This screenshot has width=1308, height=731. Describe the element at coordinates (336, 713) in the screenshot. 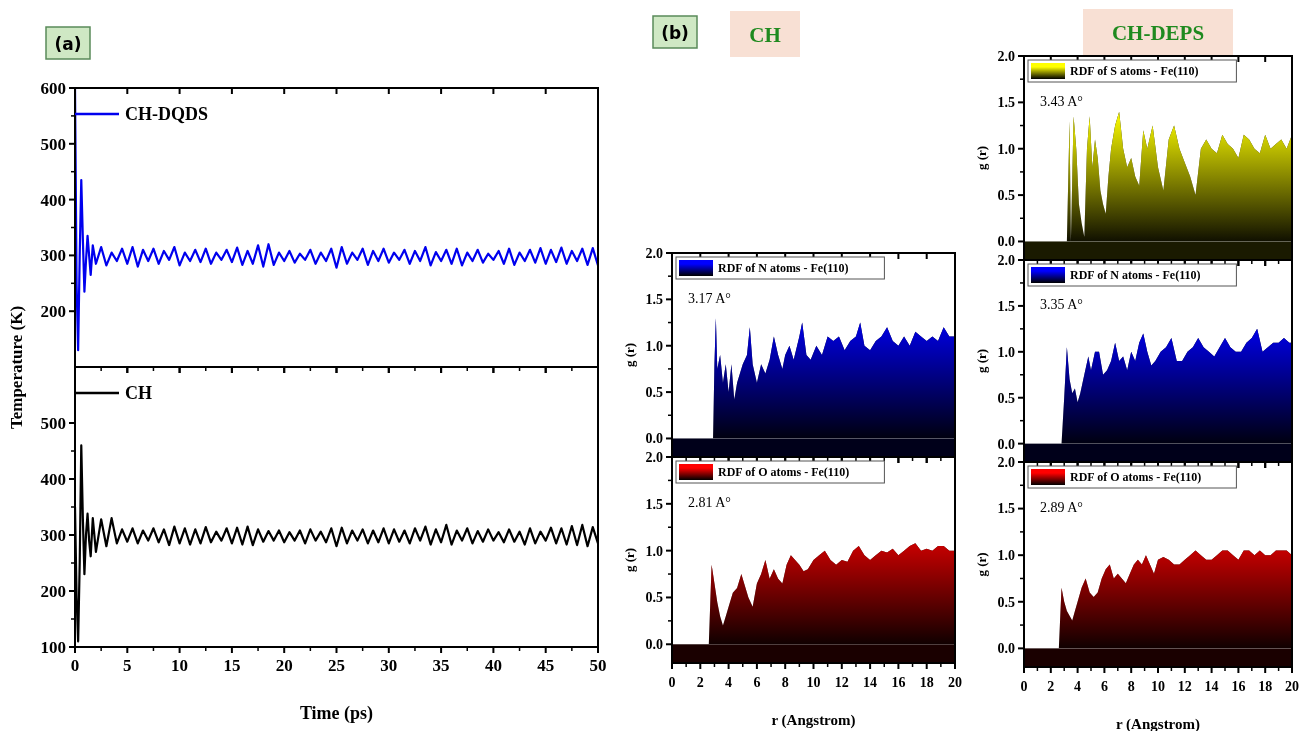

I see `x-axis-title: Time (ps)` at that location.